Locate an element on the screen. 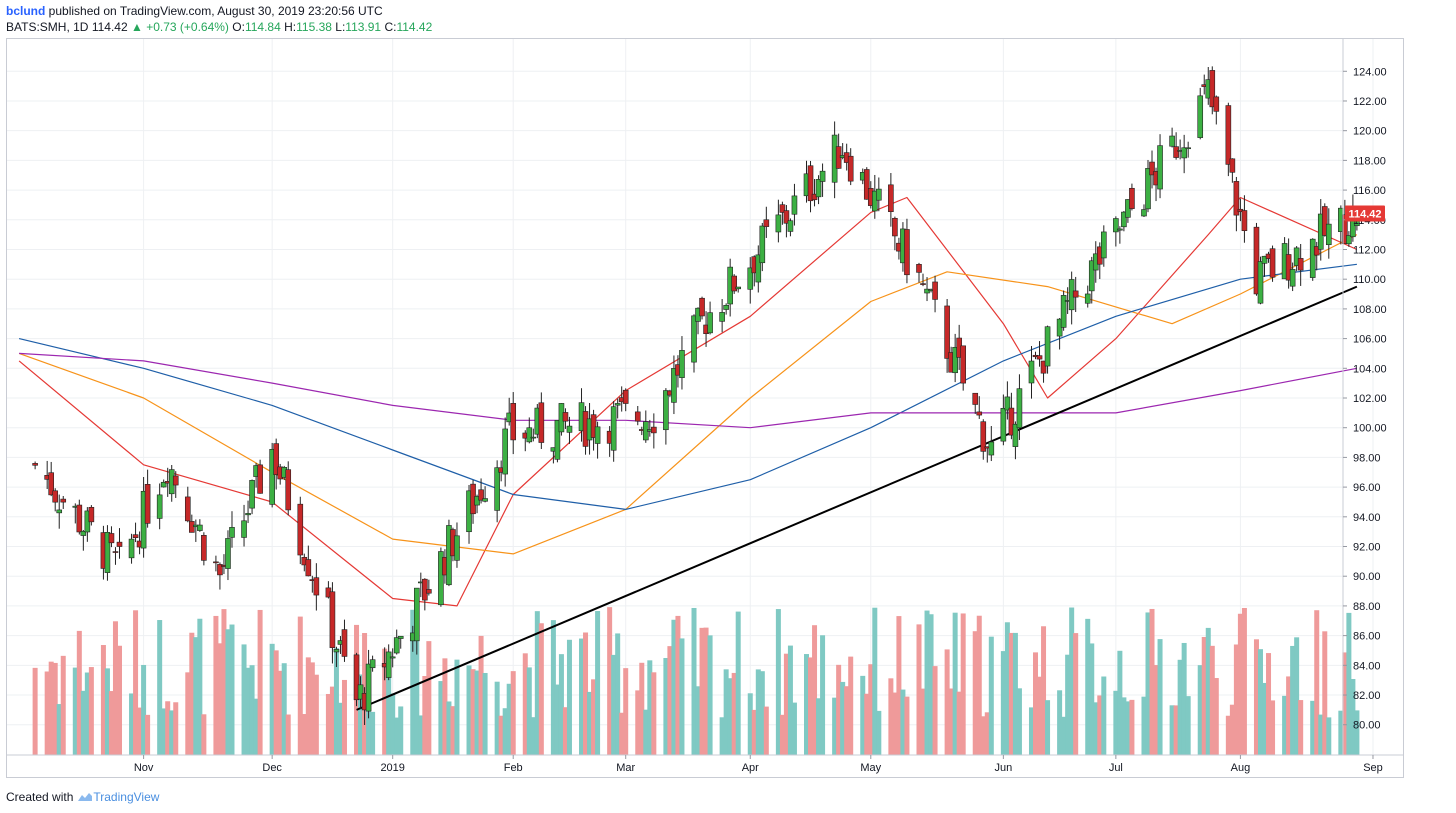  moving-average-line is located at coordinates (688, 390).